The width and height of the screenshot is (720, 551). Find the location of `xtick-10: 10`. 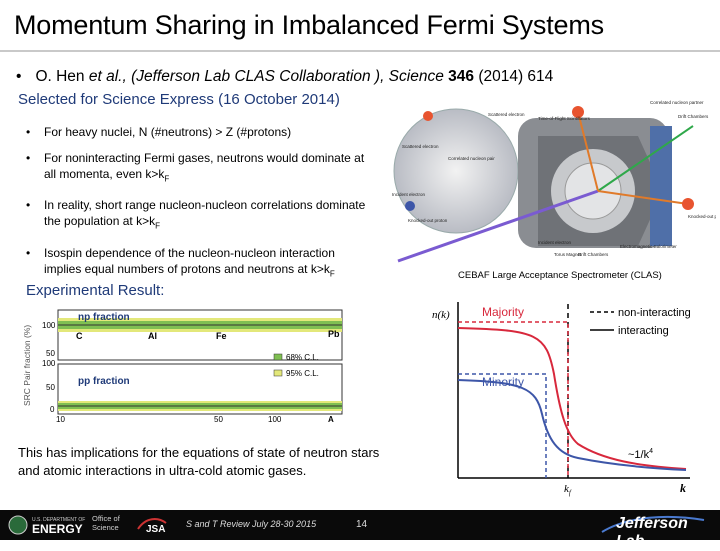

xtick-10: 10 is located at coordinates (60, 419).